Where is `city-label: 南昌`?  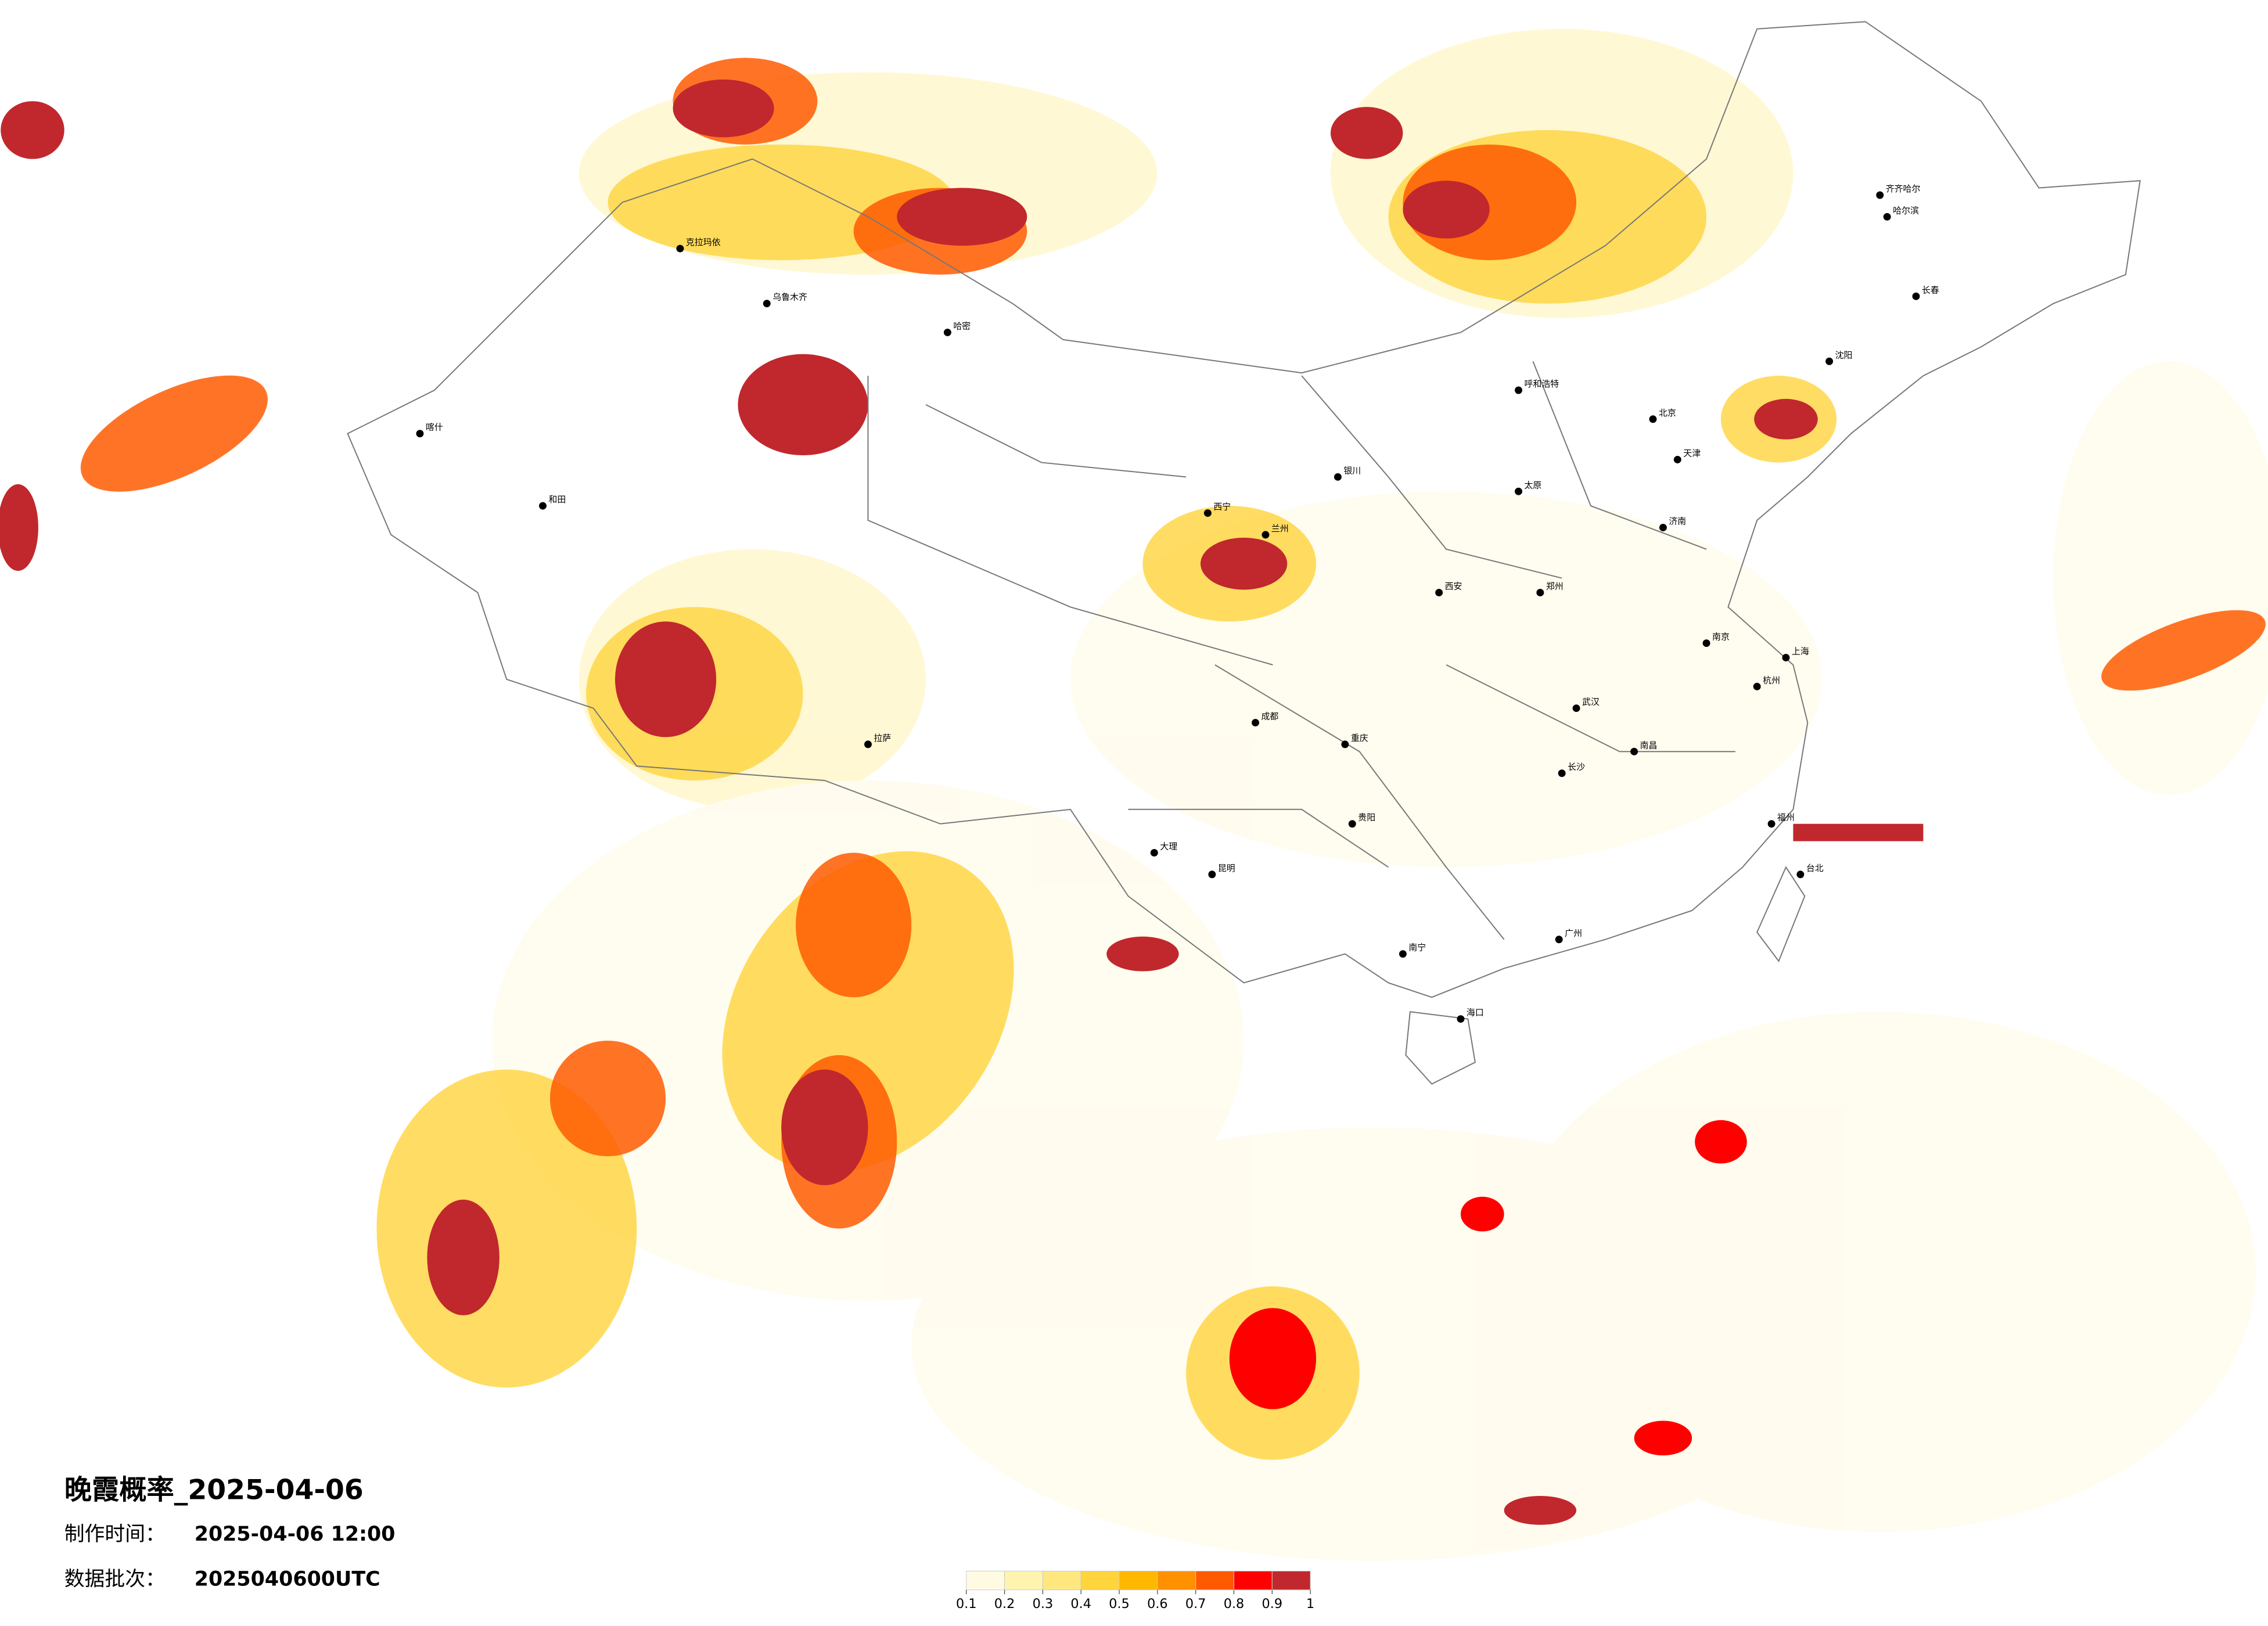 city-label: 南昌 is located at coordinates (1649, 745).